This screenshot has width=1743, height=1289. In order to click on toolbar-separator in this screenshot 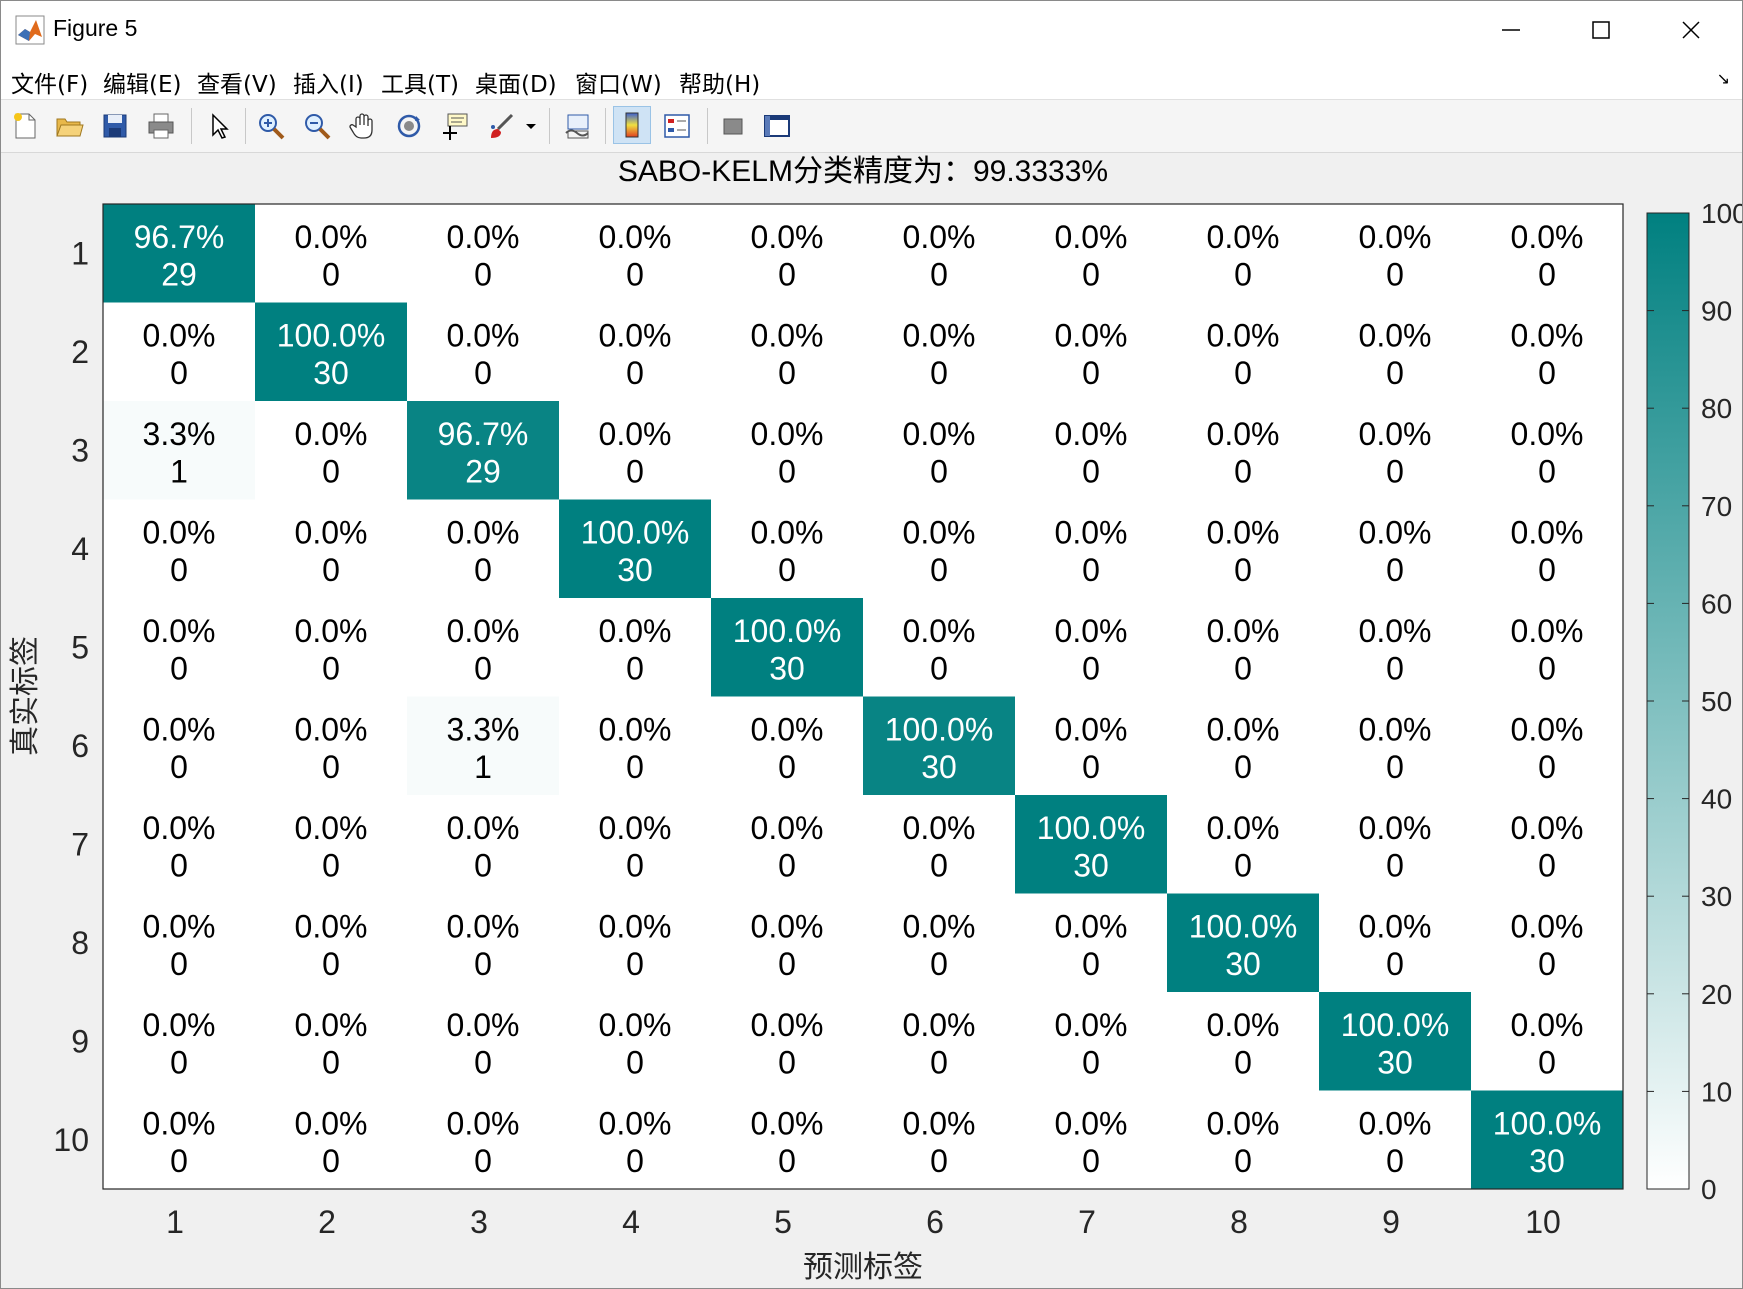, I will do `click(549, 126)`.